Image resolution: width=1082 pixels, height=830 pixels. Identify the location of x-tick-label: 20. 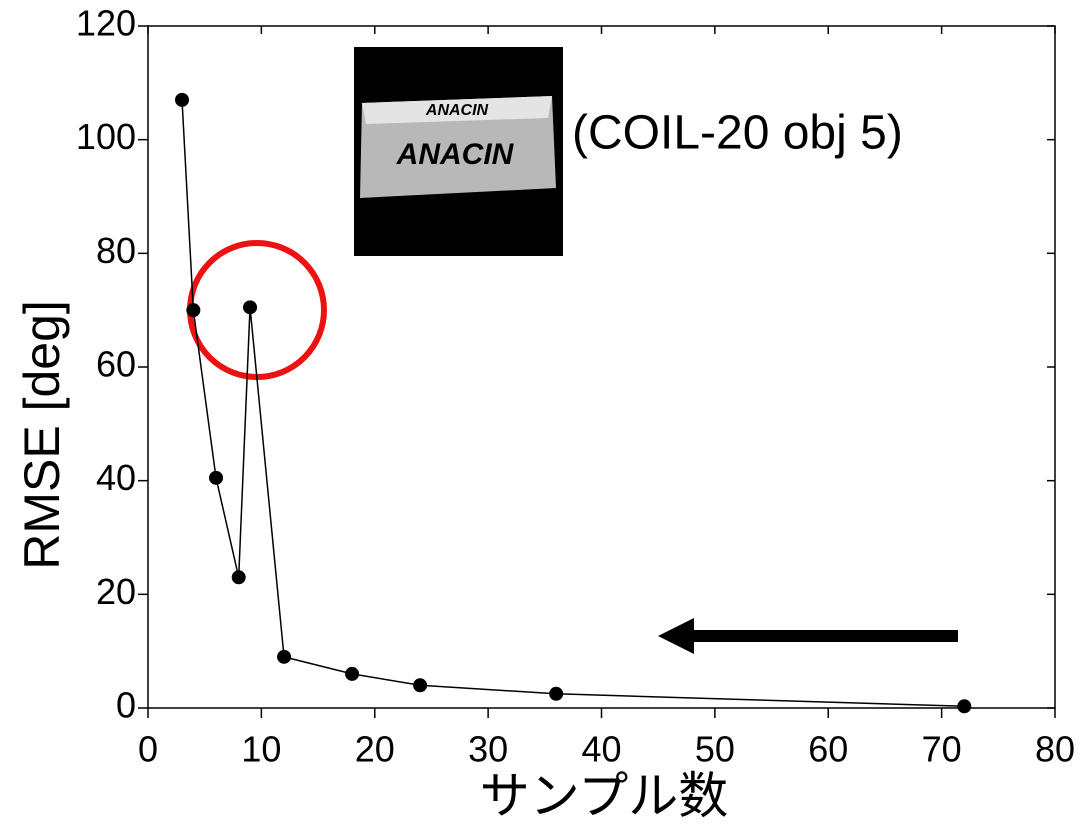
(375, 749).